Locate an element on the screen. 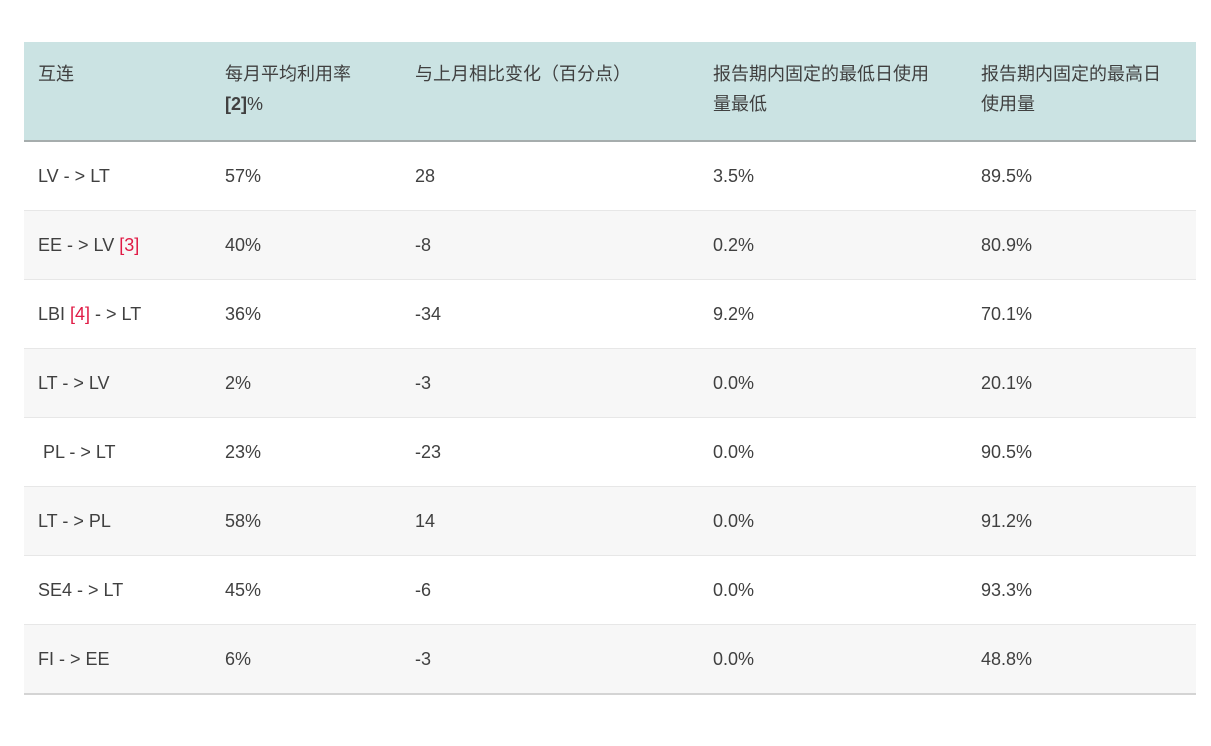  max-daily-usage-cell: 70.1% is located at coordinates (1081, 314).